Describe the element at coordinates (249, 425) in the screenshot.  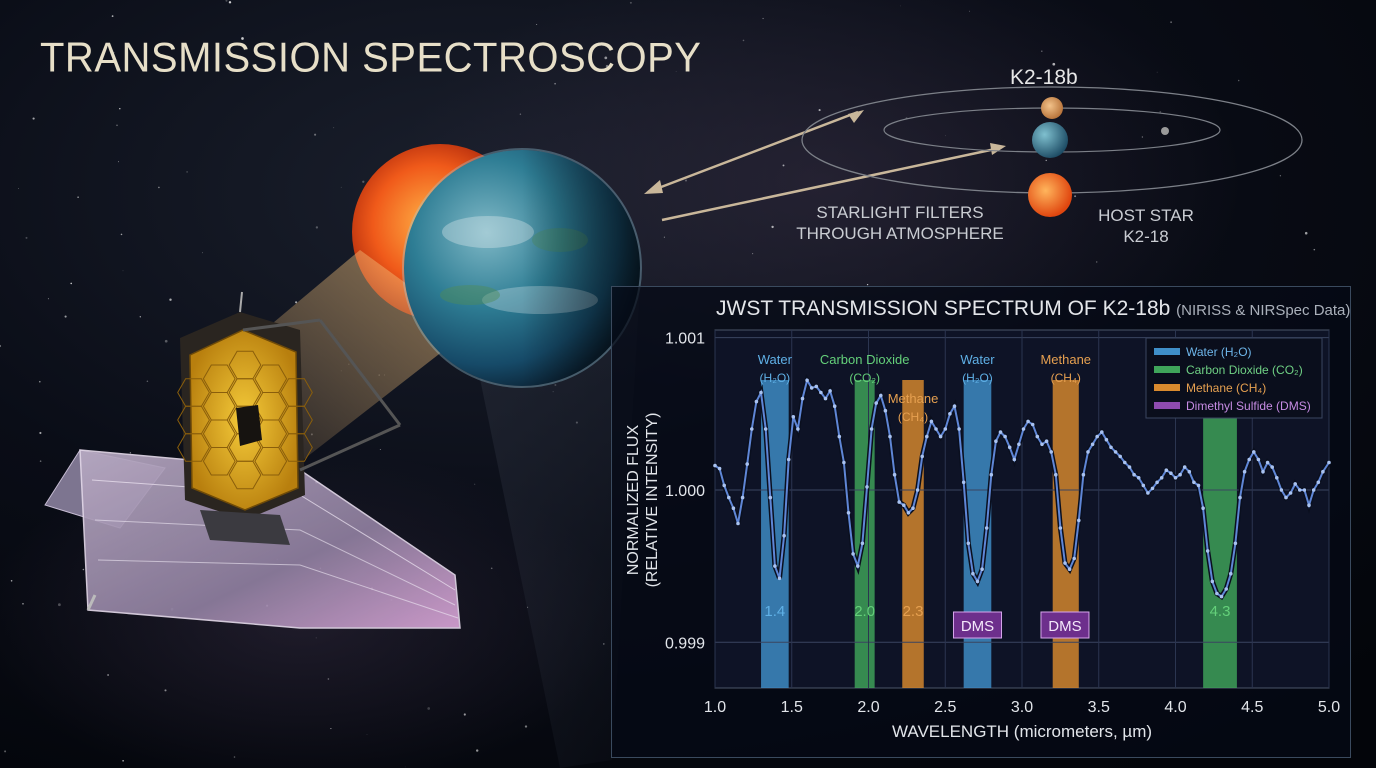
I see `secondary-mirror-mount` at that location.